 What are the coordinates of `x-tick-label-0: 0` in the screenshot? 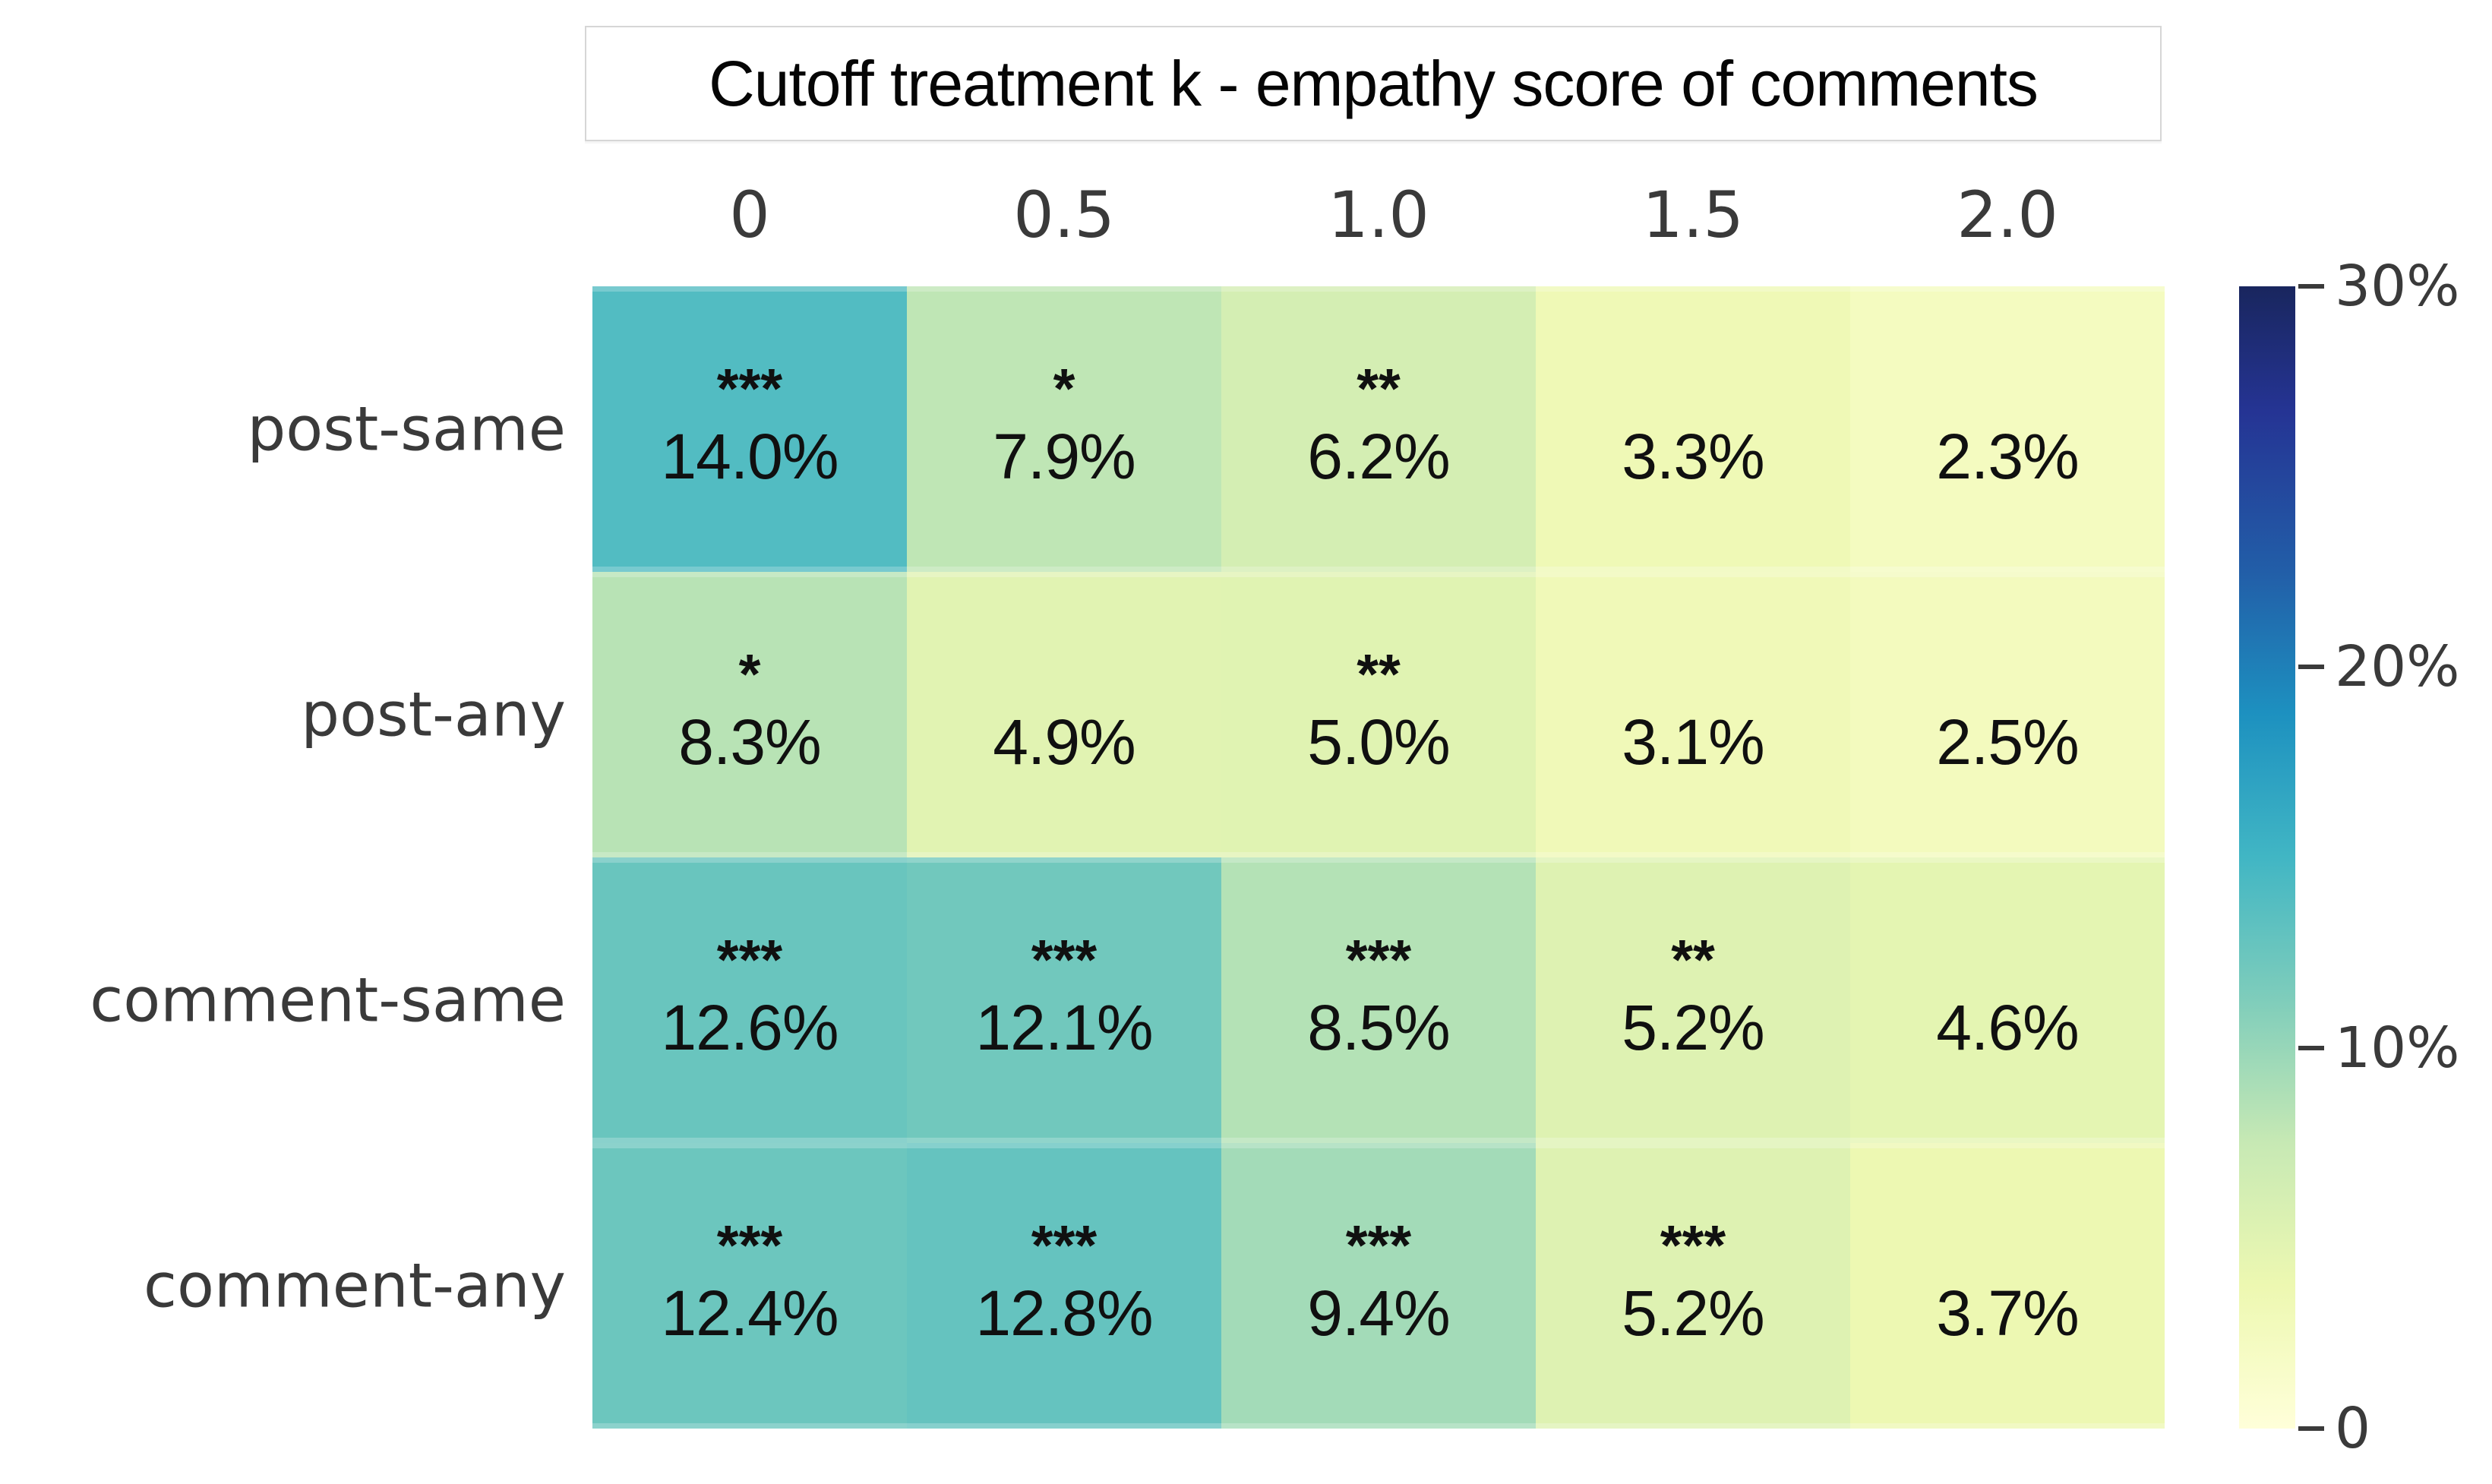 It's located at (749, 215).